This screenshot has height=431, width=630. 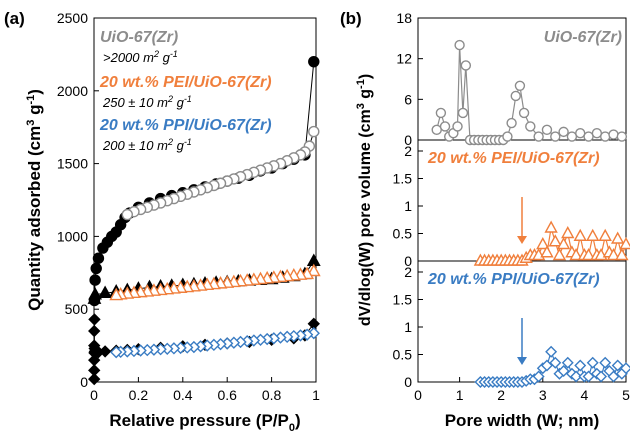 What do you see at coordinates (14, 18) in the screenshot?
I see `panel-a-letter: (a)` at bounding box center [14, 18].